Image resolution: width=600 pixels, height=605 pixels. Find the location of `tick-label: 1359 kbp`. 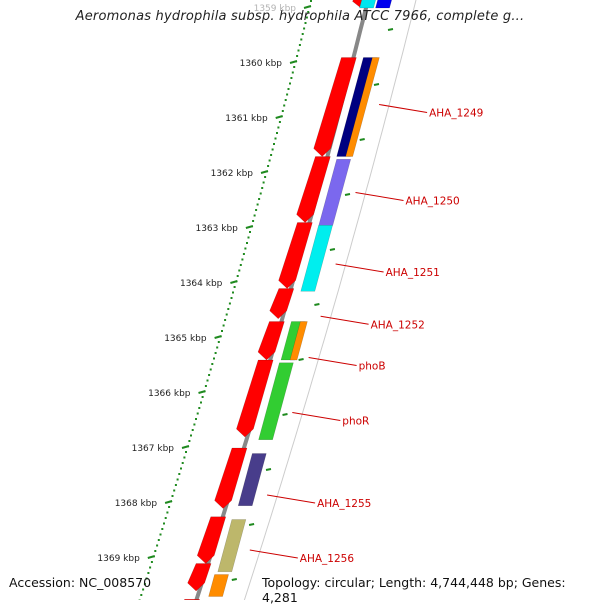

tick-label: 1359 kbp is located at coordinates (275, 9).